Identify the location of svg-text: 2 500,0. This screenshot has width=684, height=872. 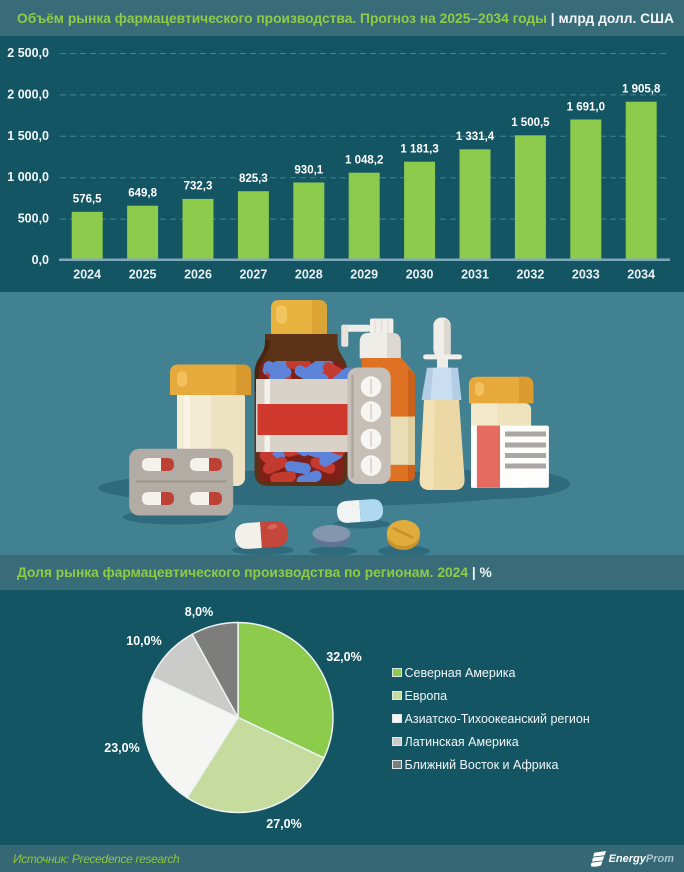
(28, 53).